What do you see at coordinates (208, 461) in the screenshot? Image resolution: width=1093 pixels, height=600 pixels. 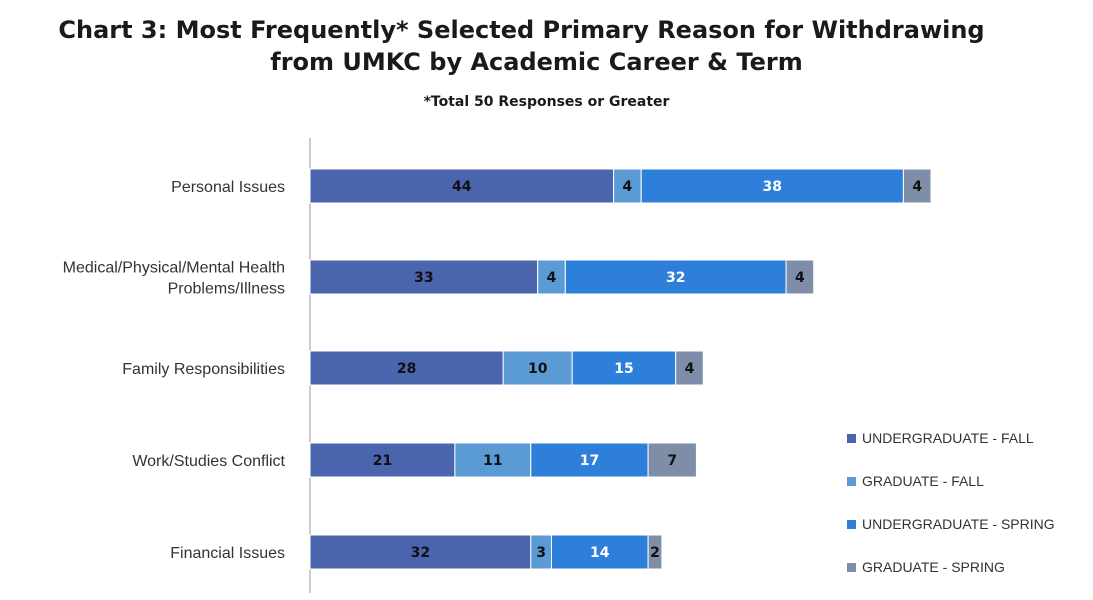 I see `category-label: Work/Studies Conflict` at bounding box center [208, 461].